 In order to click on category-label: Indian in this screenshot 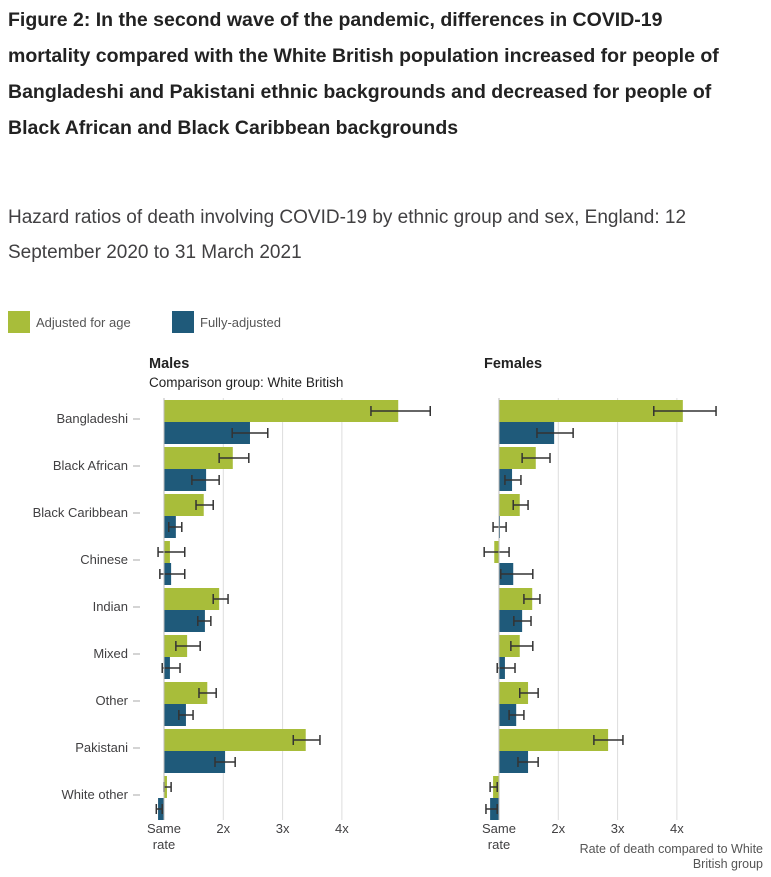, I will do `click(110, 606)`.